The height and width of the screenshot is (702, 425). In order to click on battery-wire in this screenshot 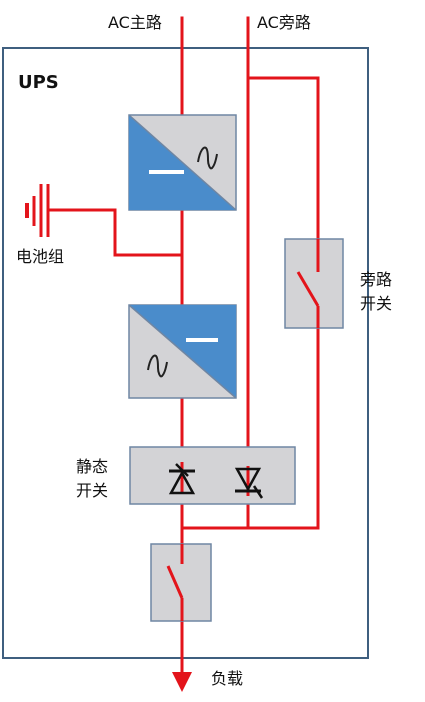, I will do `click(116, 232)`.